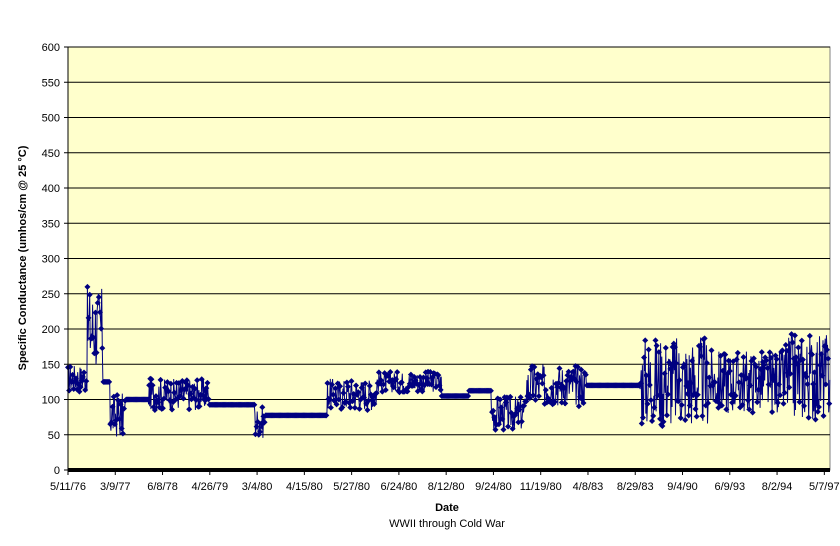 The height and width of the screenshot is (546, 840). What do you see at coordinates (51, 401) in the screenshot?
I see `y-tick-label: 100` at bounding box center [51, 401].